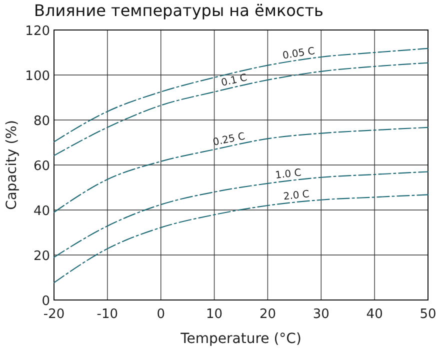  What do you see at coordinates (299, 54) in the screenshot?
I see `text: 0.05 C` at bounding box center [299, 54].